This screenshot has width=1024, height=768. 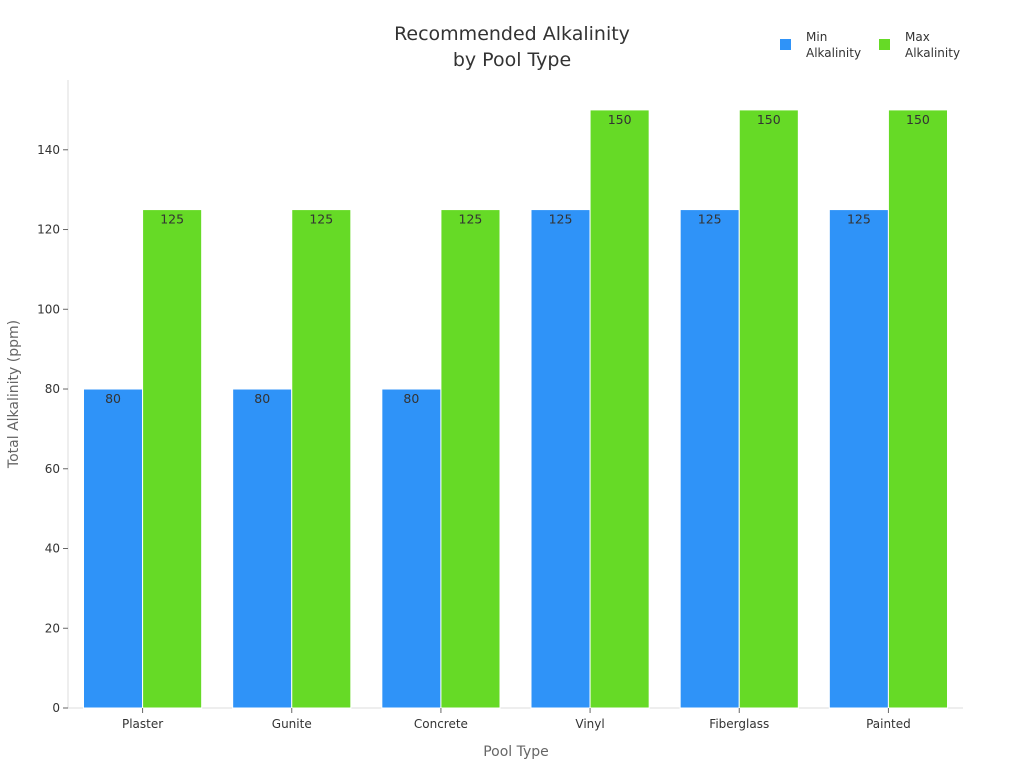 What do you see at coordinates (589, 724) in the screenshot?
I see `x-tick-label: Vinyl` at bounding box center [589, 724].